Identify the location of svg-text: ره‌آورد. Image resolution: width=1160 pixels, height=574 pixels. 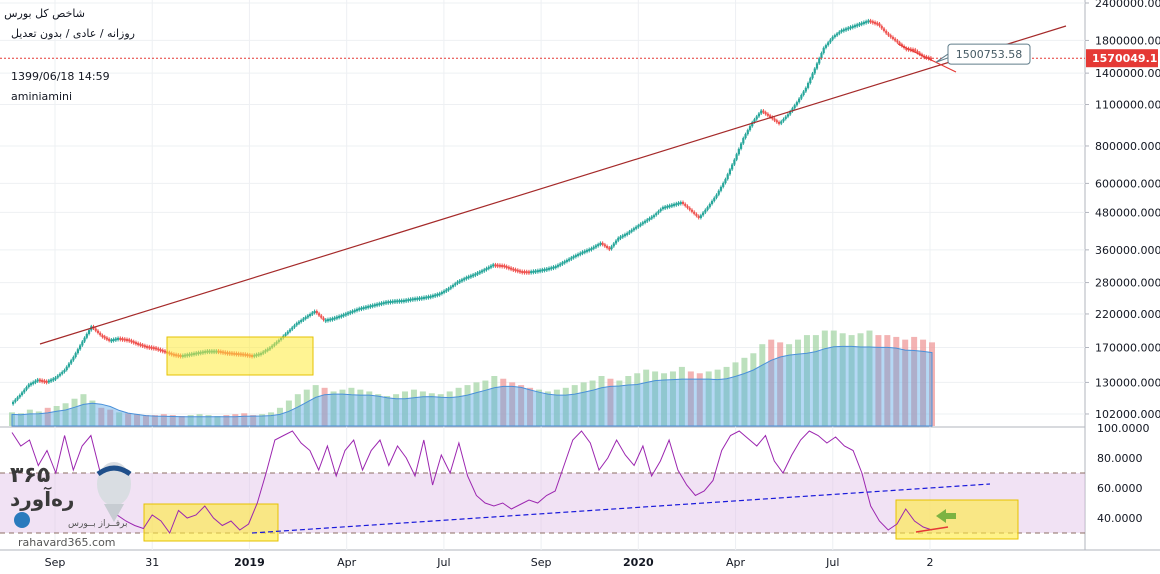
(42, 498).